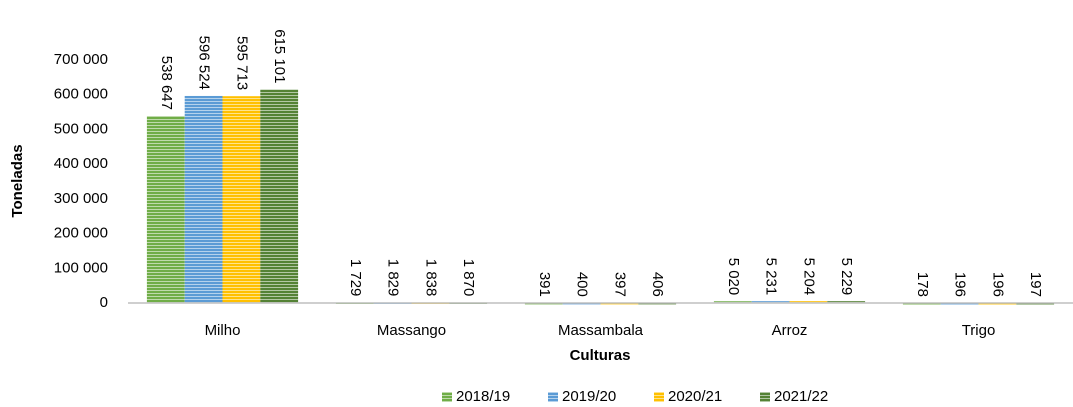 The image size is (1073, 407). Describe the element at coordinates (81, 267) in the screenshot. I see `y-tick-label: 100 000` at that location.